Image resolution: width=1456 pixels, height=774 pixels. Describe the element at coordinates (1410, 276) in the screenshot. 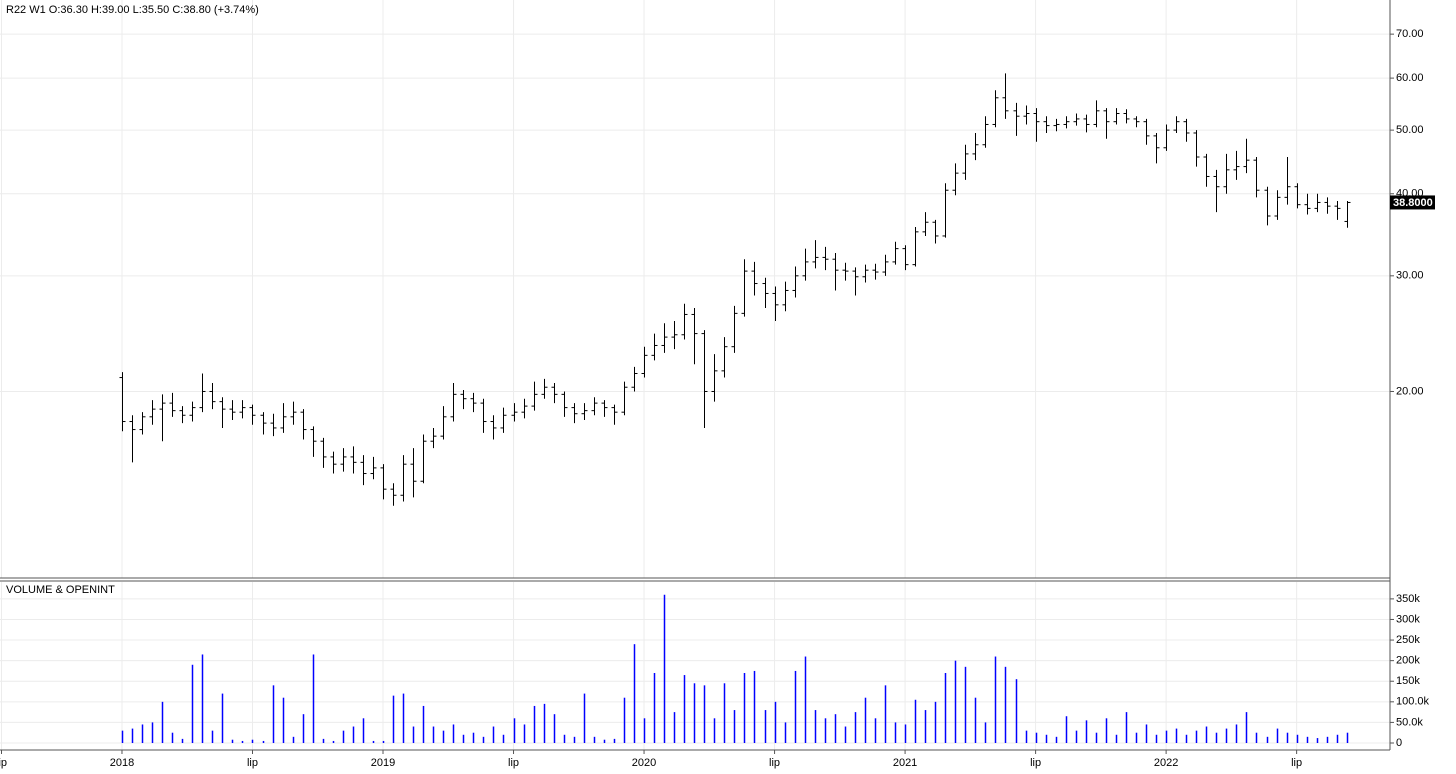

I see `y-tick-label: 30.00` at that location.